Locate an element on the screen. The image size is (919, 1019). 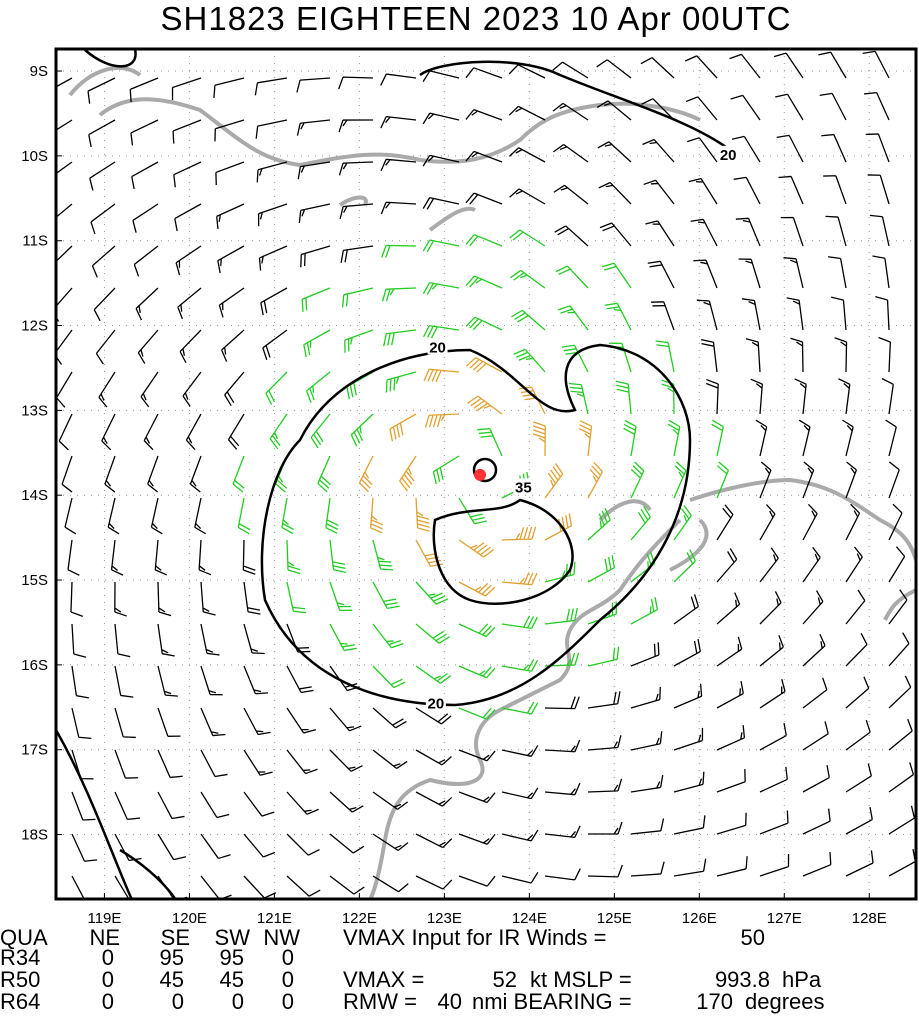
table-header: NW is located at coordinates (281, 937).